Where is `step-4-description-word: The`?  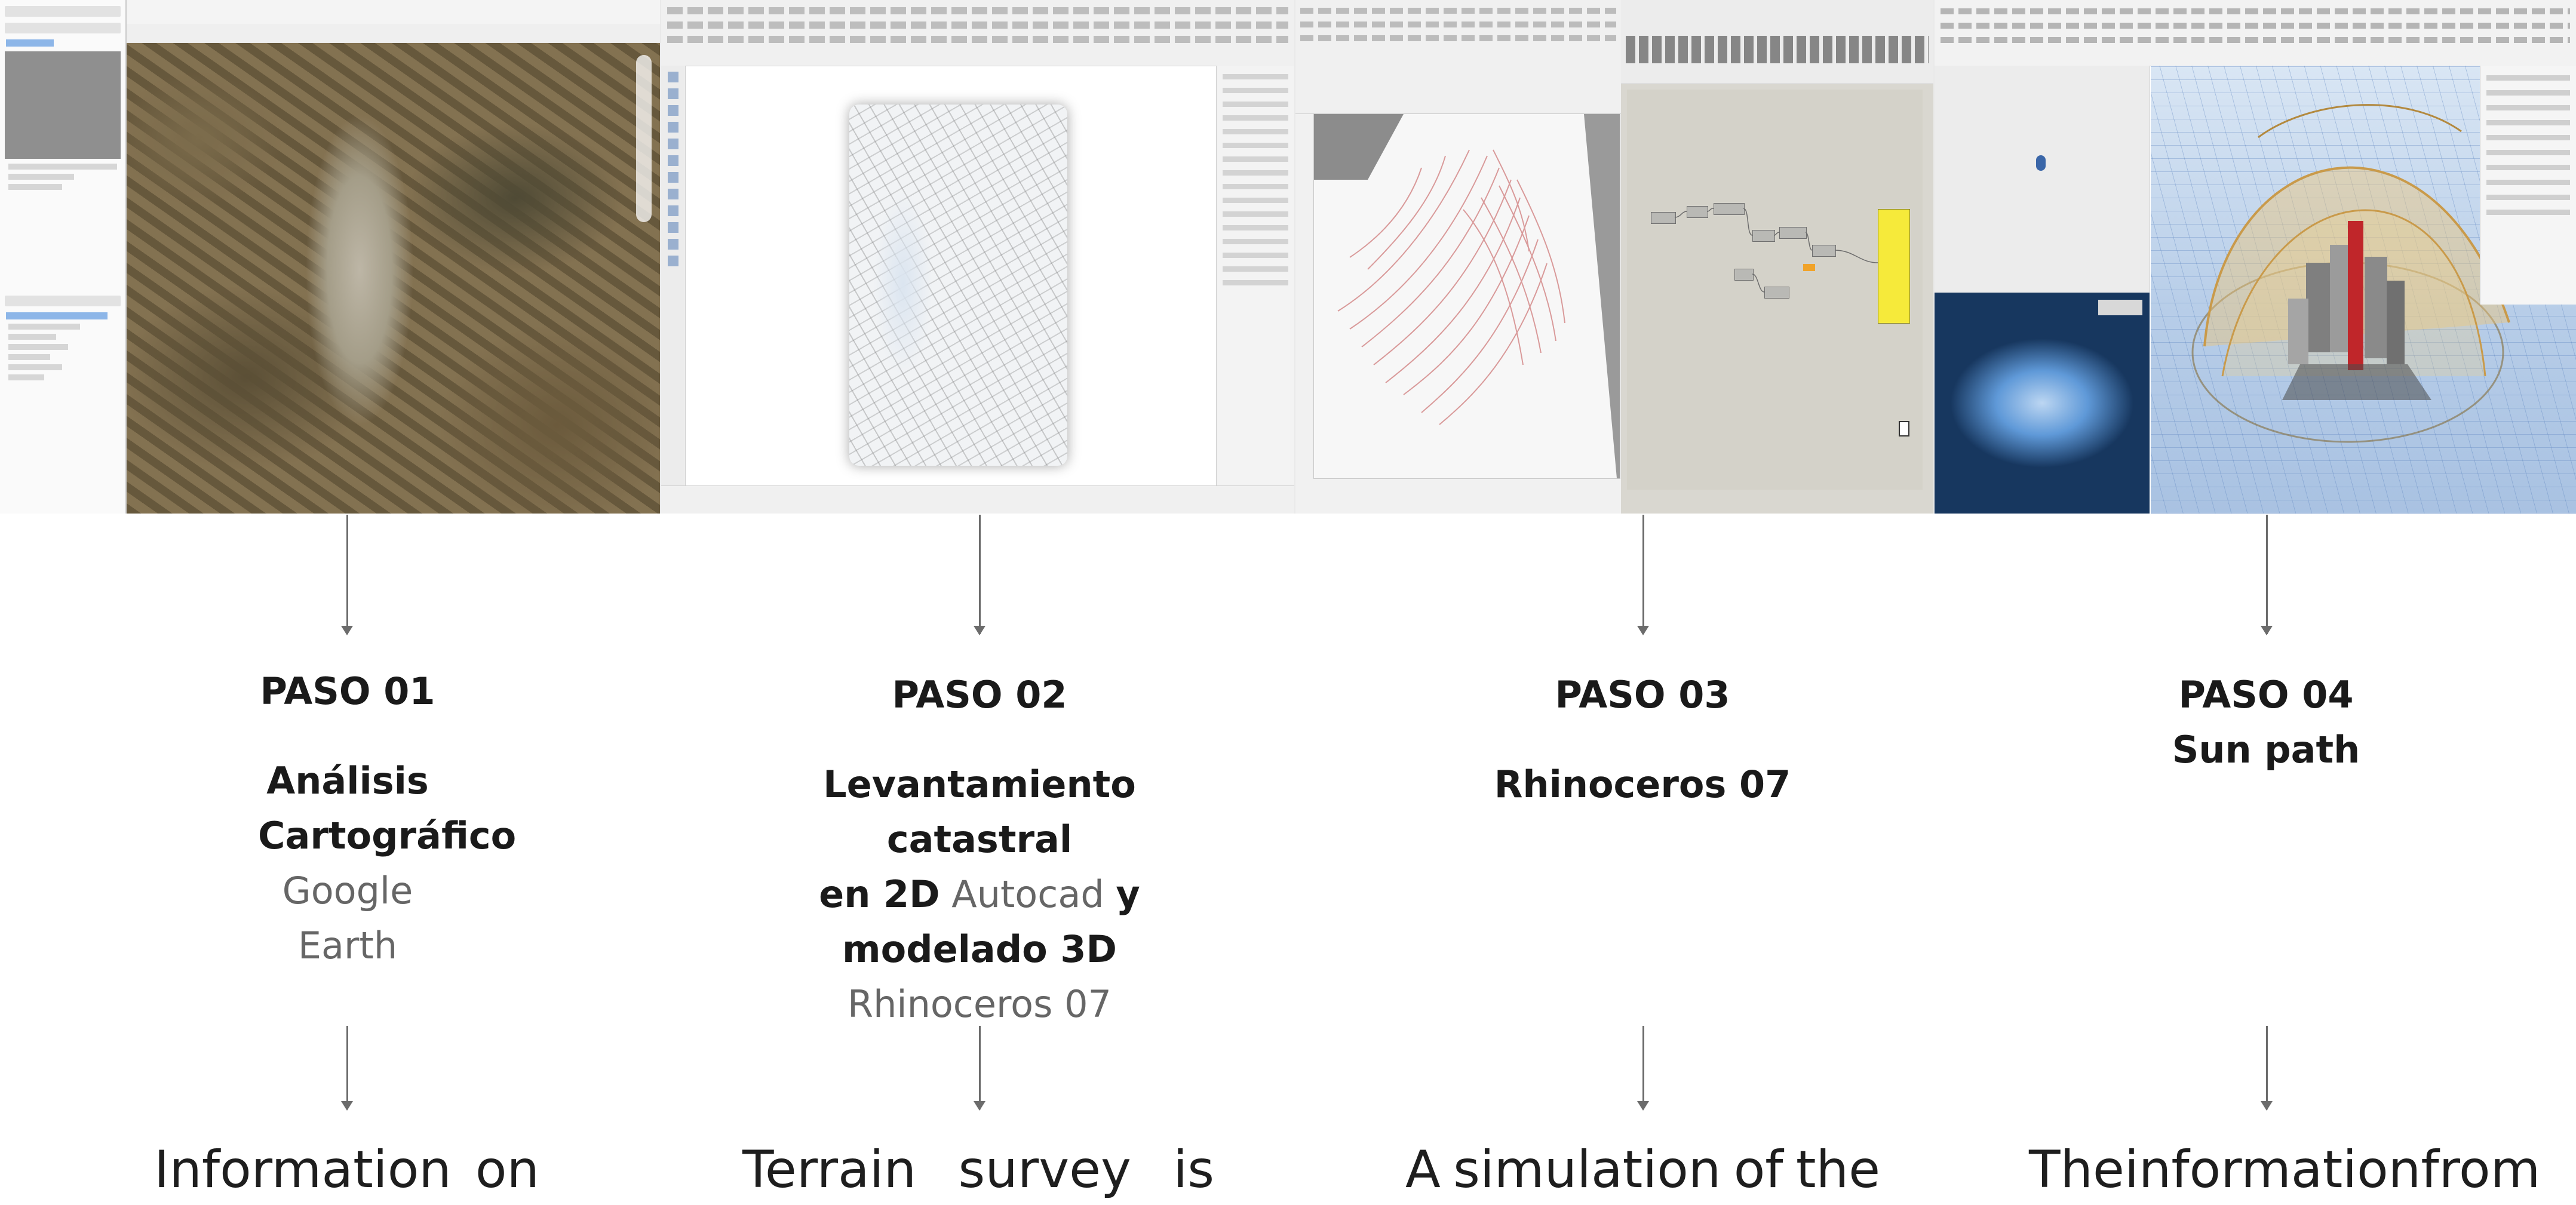
step-4-description-word: The is located at coordinates (2076, 1170).